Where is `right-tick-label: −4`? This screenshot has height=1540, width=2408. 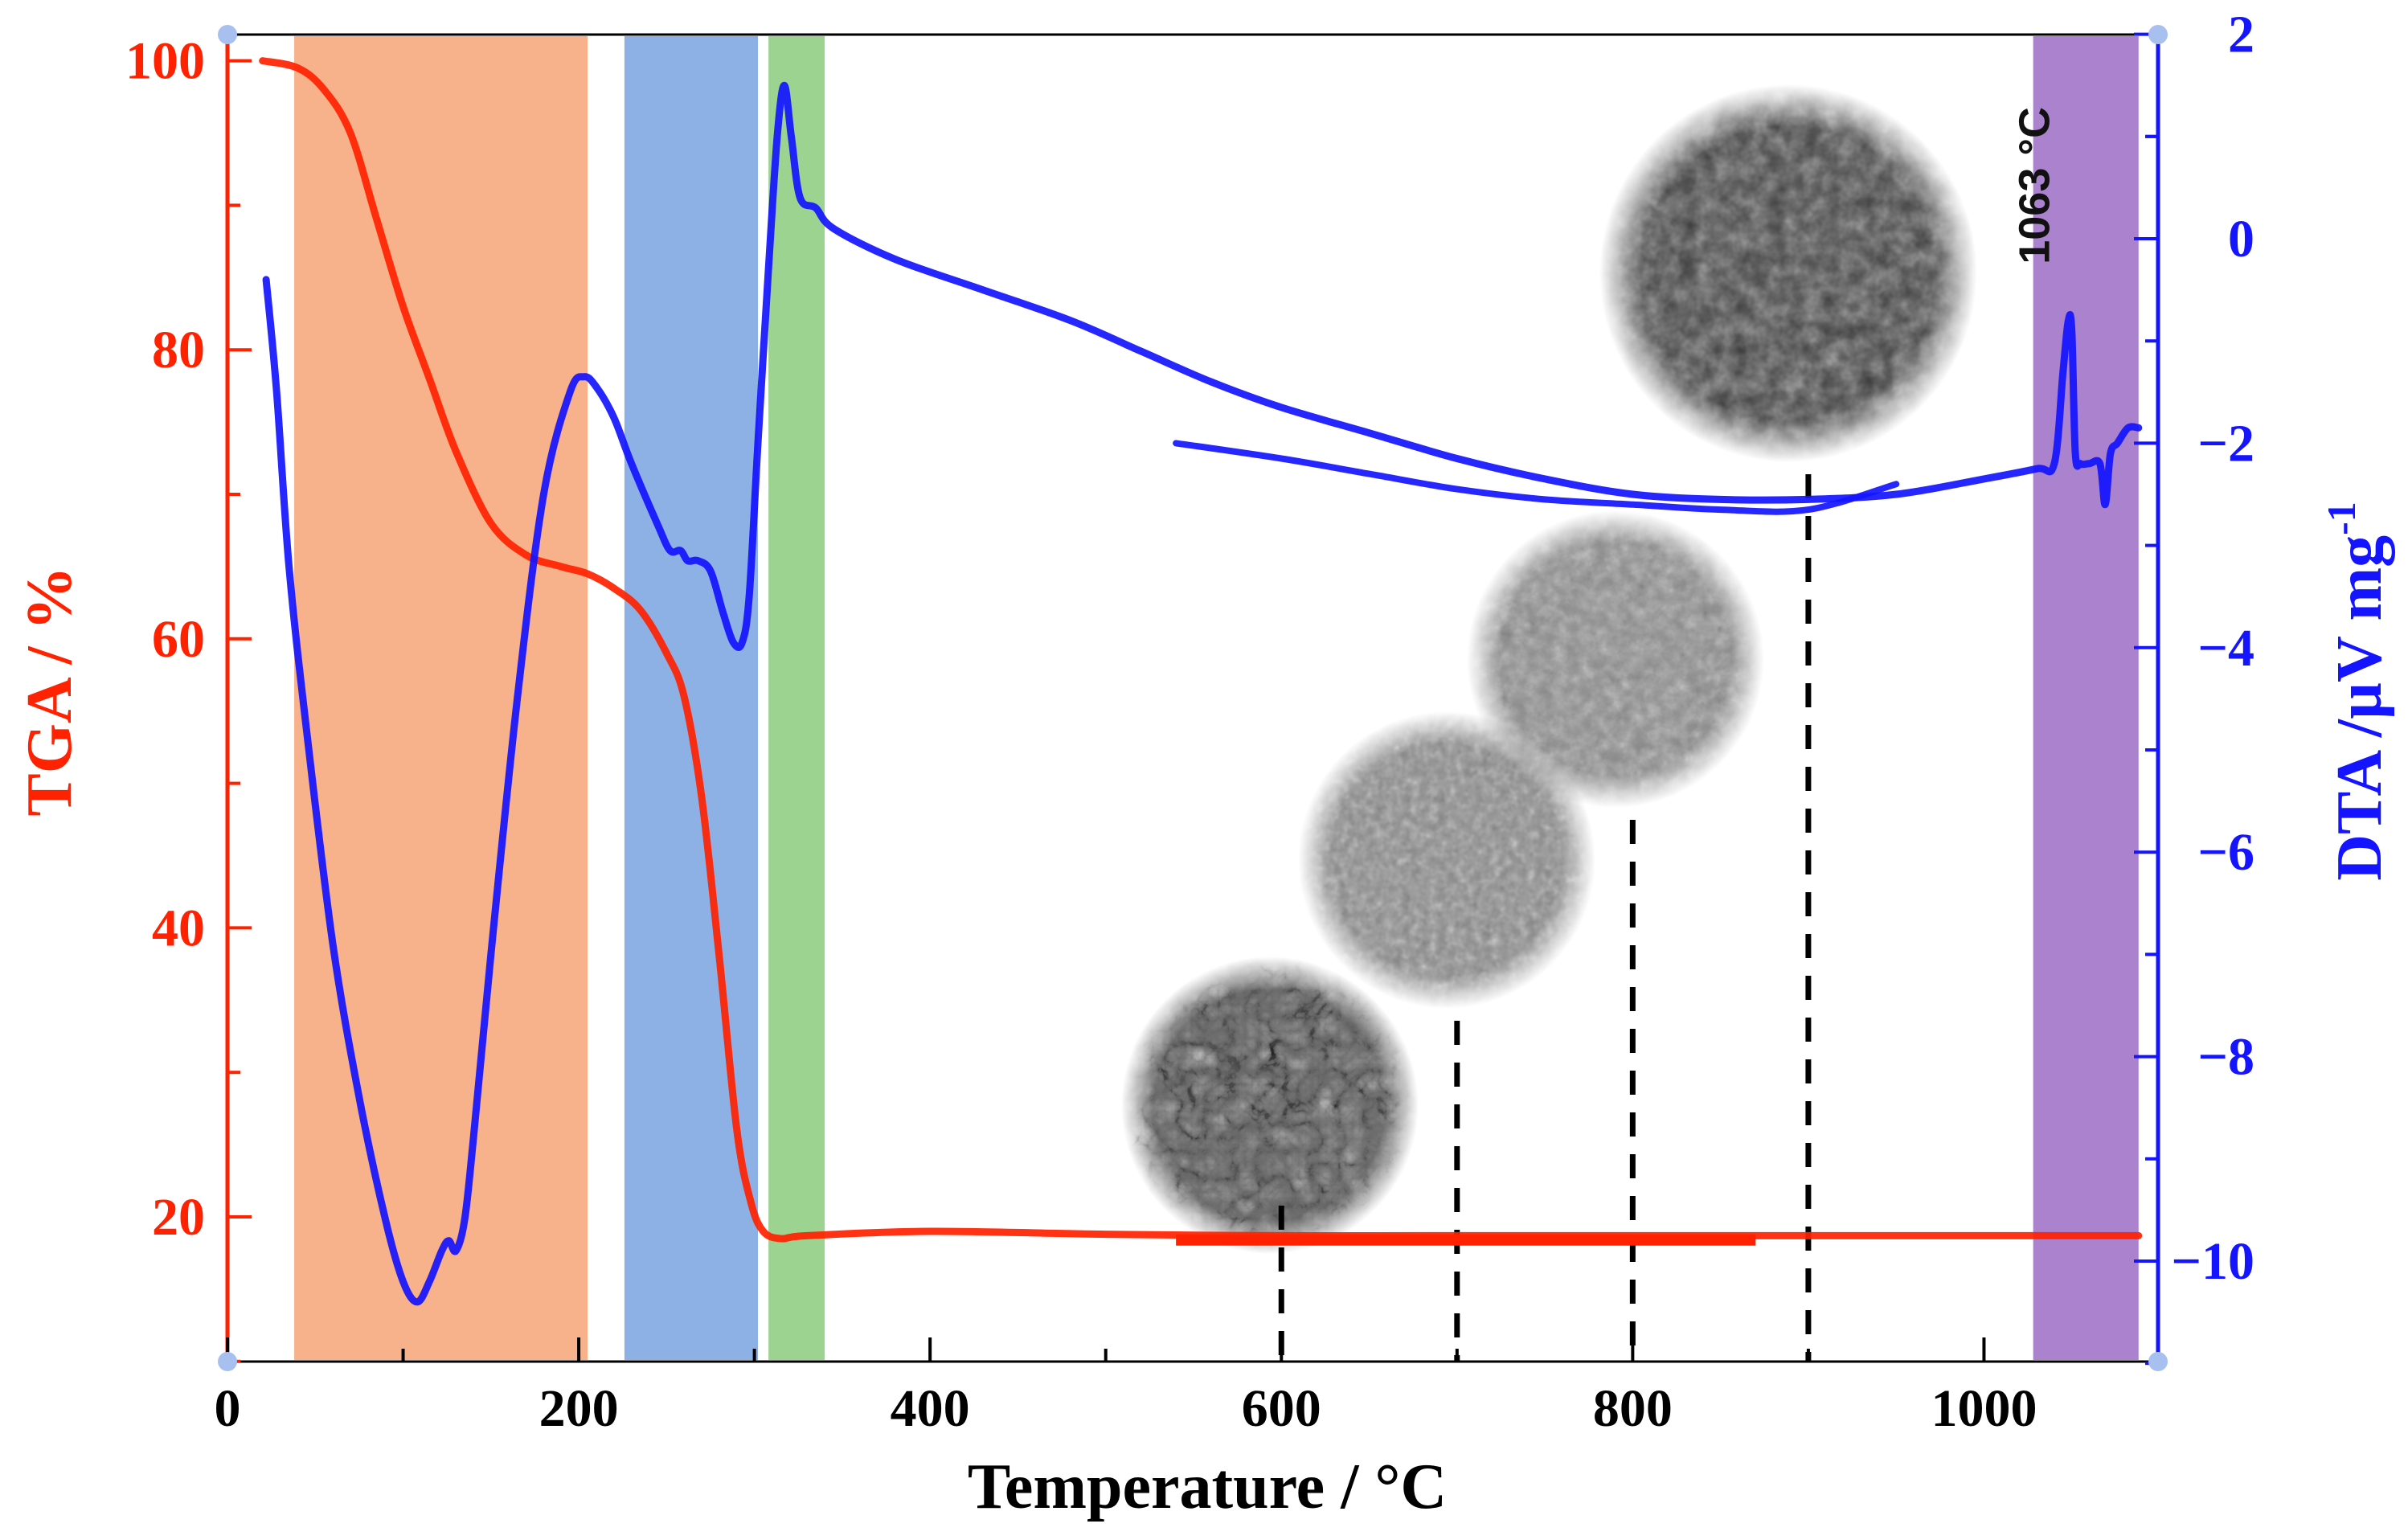 right-tick-label: −4 is located at coordinates (2225, 649).